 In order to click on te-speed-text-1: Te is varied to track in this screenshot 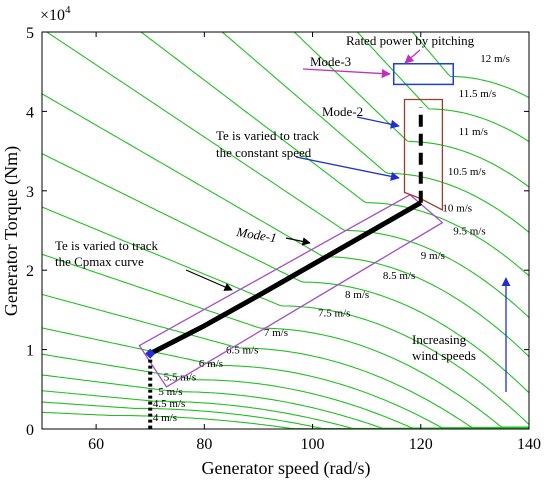, I will do `click(268, 135)`.